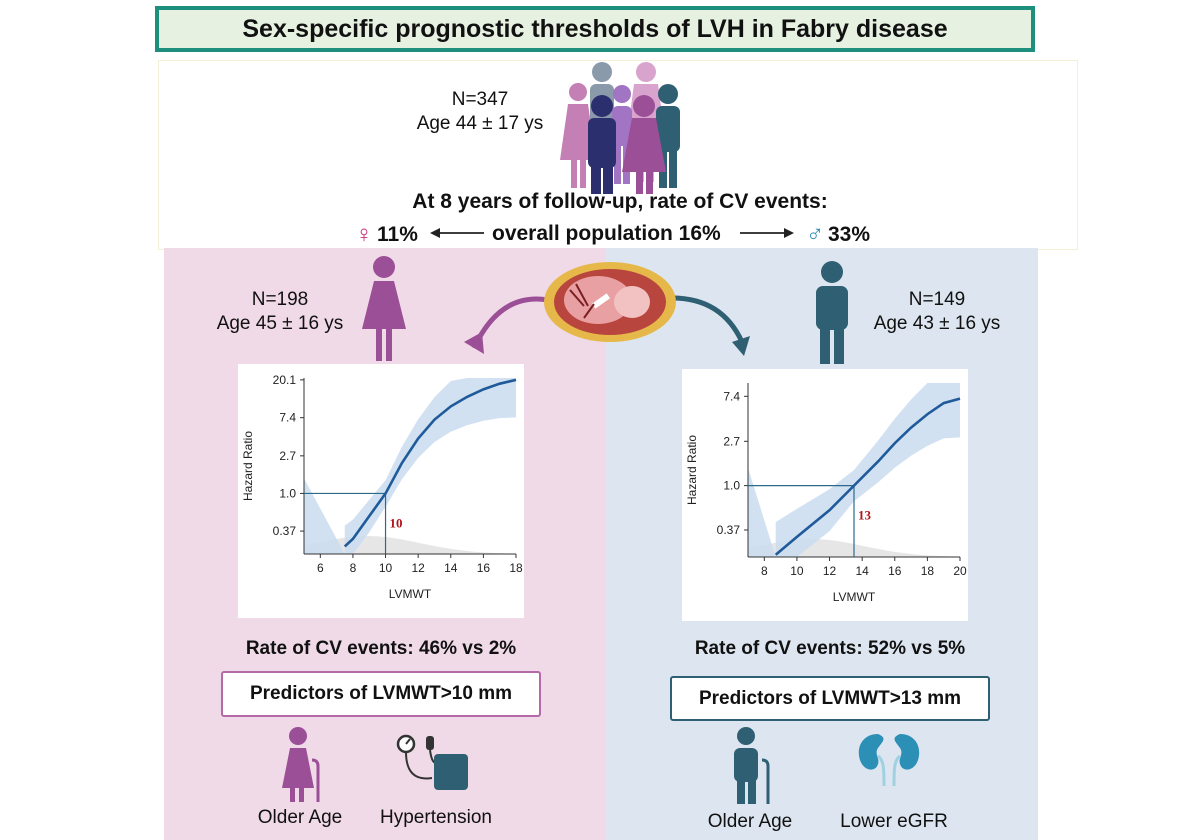 This screenshot has width=1200, height=840. Describe the element at coordinates (381, 648) in the screenshot. I see `female-rate-text: Rate of CV events: 46% vs 2%` at that location.